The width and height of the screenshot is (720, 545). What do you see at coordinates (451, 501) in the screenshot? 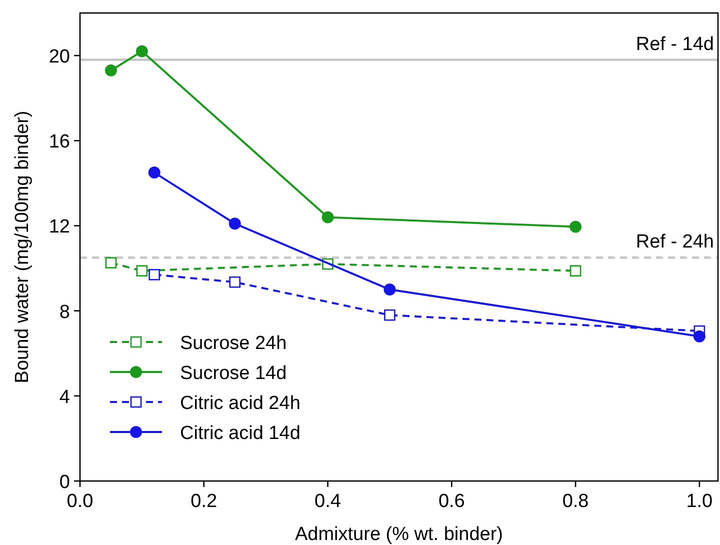
I see `x-tick-label: 0.6` at bounding box center [451, 501].